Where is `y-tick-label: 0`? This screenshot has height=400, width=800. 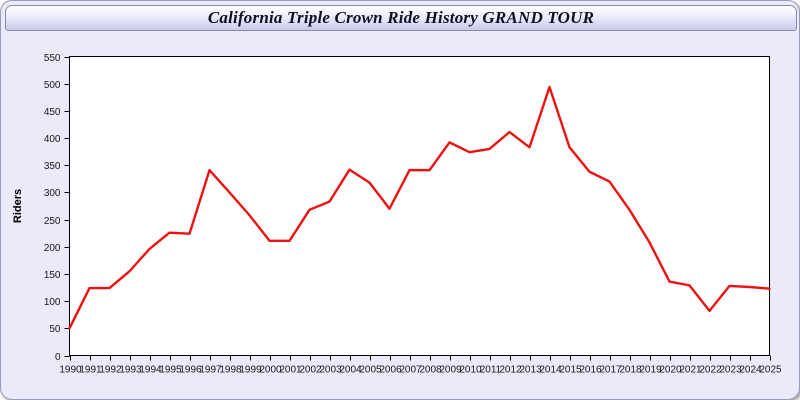 y-tick-label: 0 is located at coordinates (58, 357).